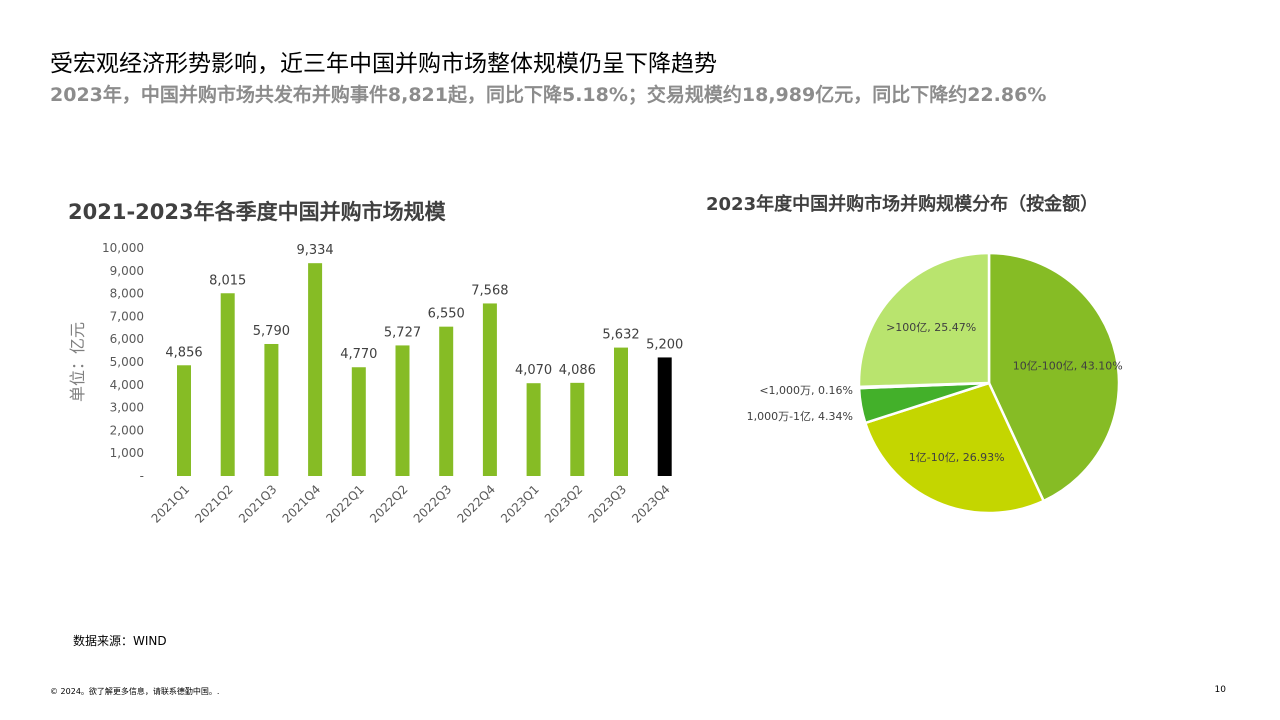 This screenshot has height=720, width=1280. What do you see at coordinates (489, 290) in the screenshot?
I see `bar-value-label: 7,568` at bounding box center [489, 290].